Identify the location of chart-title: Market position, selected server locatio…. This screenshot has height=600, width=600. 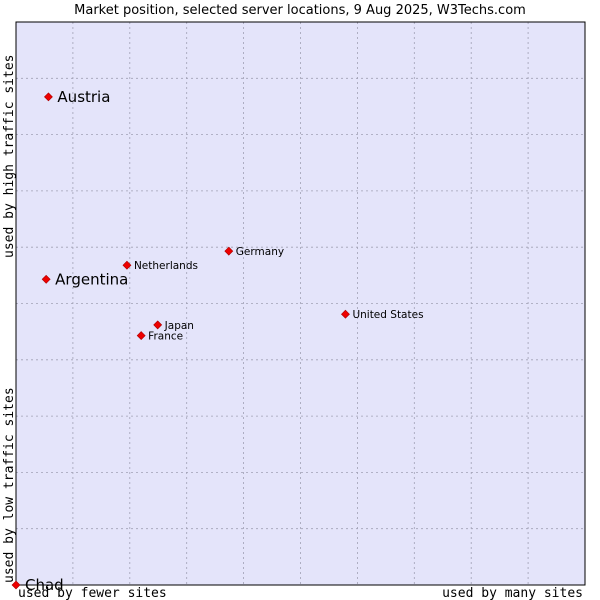
(300, 10).